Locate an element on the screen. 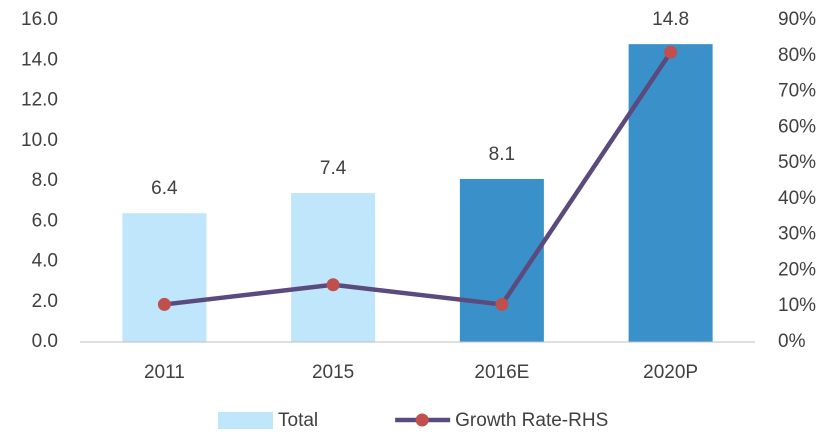 The height and width of the screenshot is (438, 830). x-tick-label: 2015 is located at coordinates (333, 372).